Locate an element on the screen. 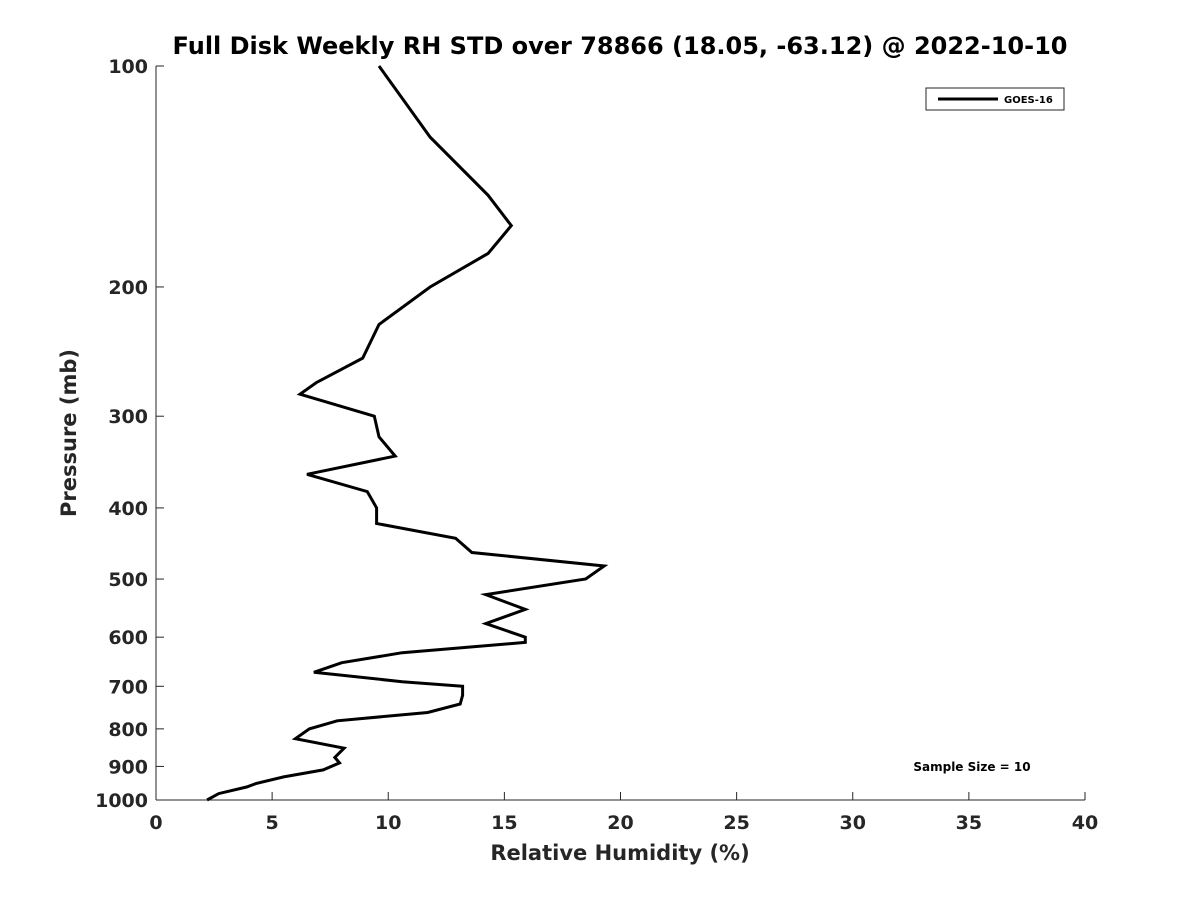  sample-size-annotation: Sample Size = 10 is located at coordinates (971, 767).